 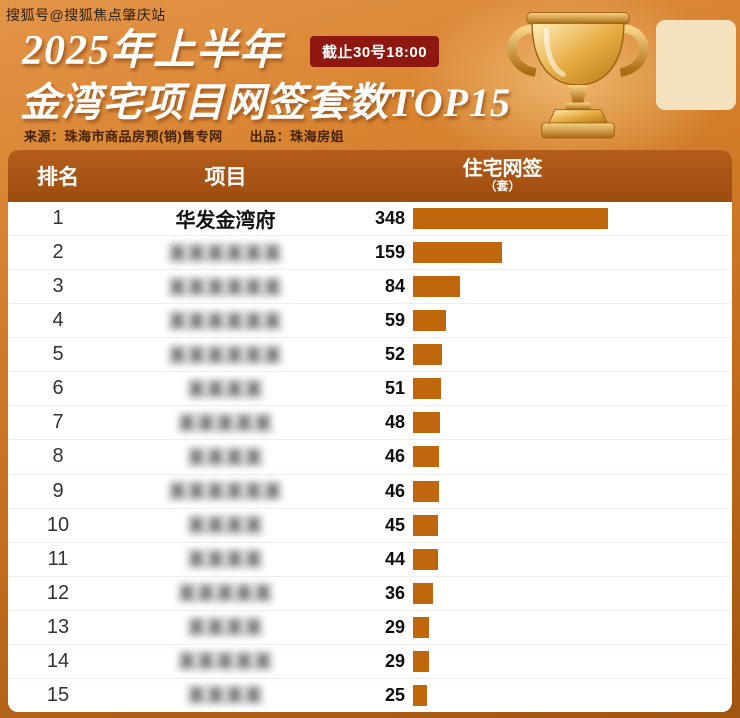 I want to click on table-row: 1 华发金湾府 348, so click(x=370, y=219).